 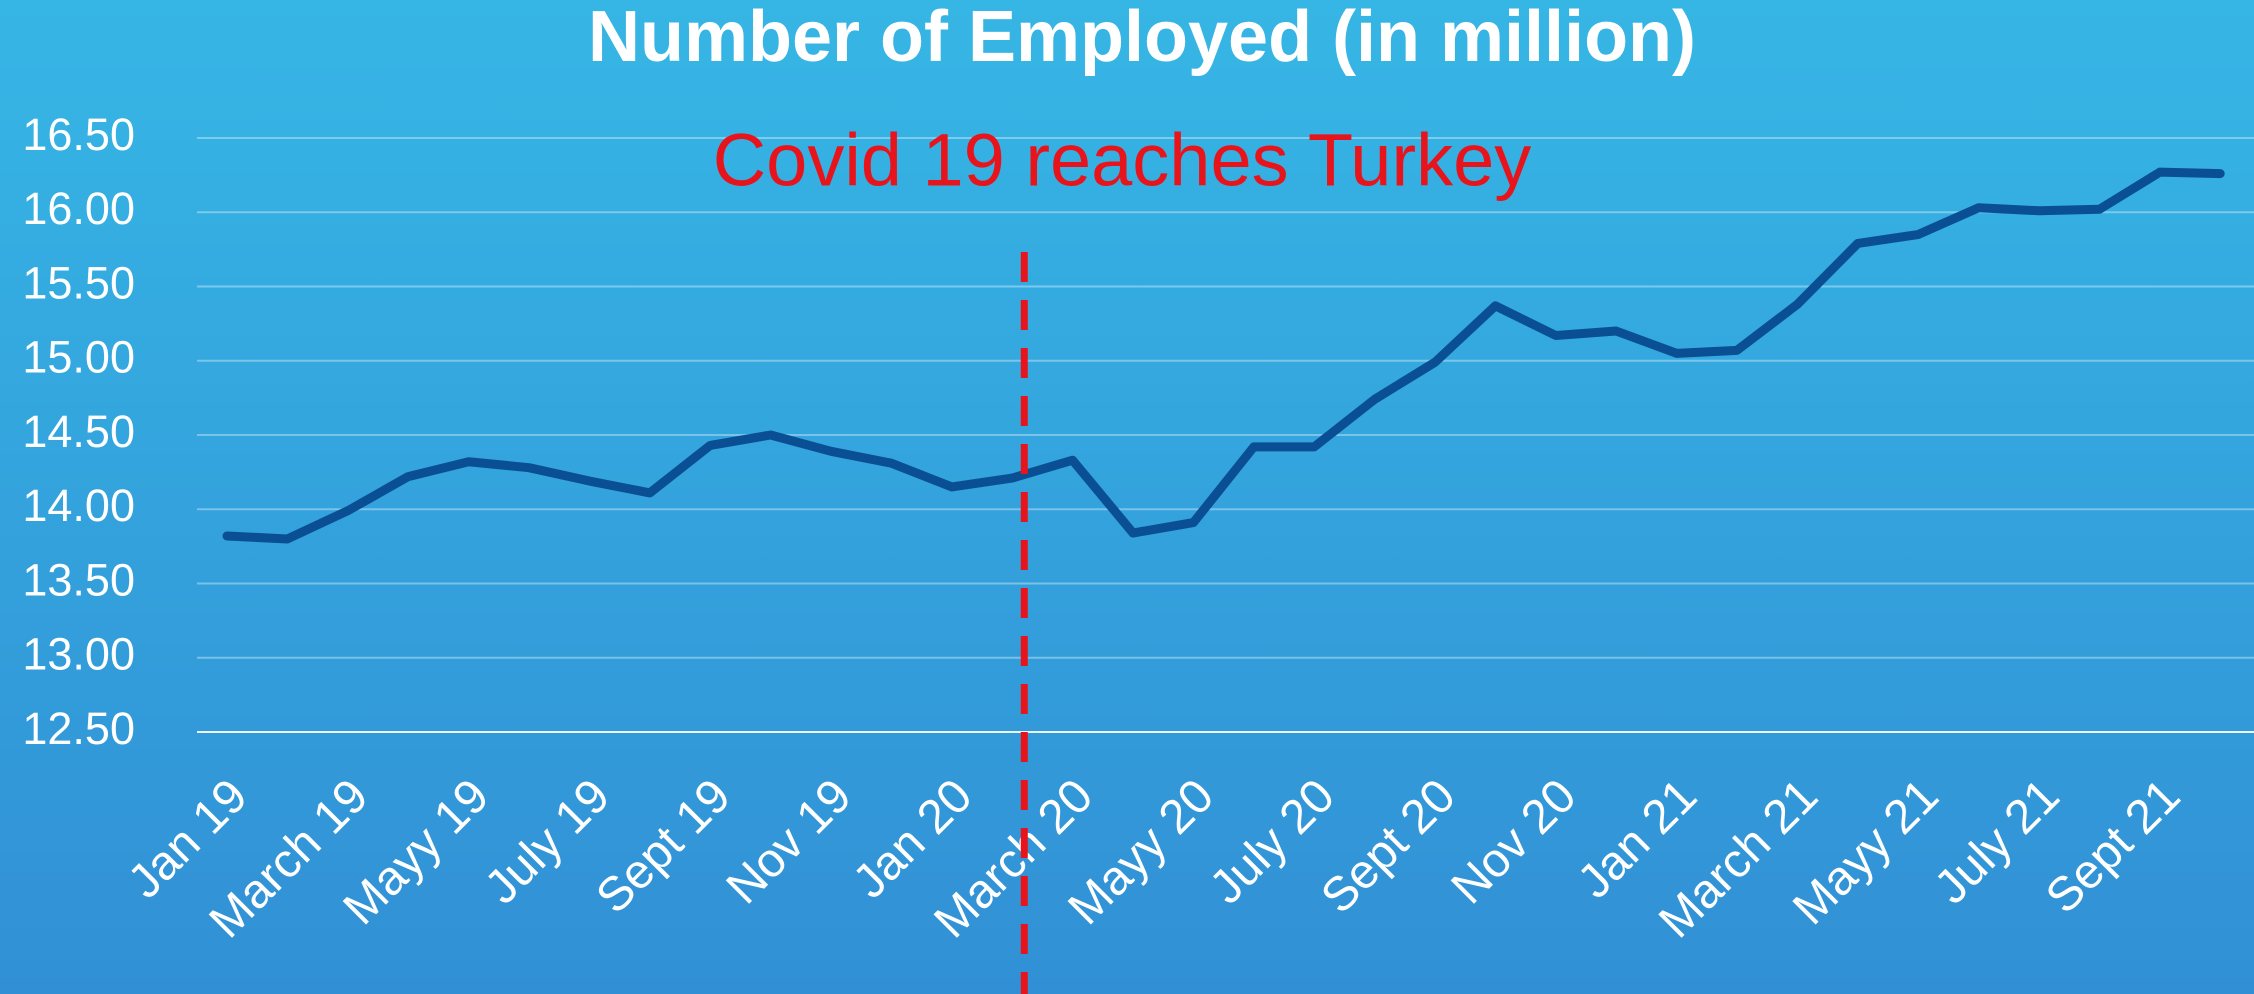 I want to click on y-tick-label: 15.50, so click(x=78, y=282).